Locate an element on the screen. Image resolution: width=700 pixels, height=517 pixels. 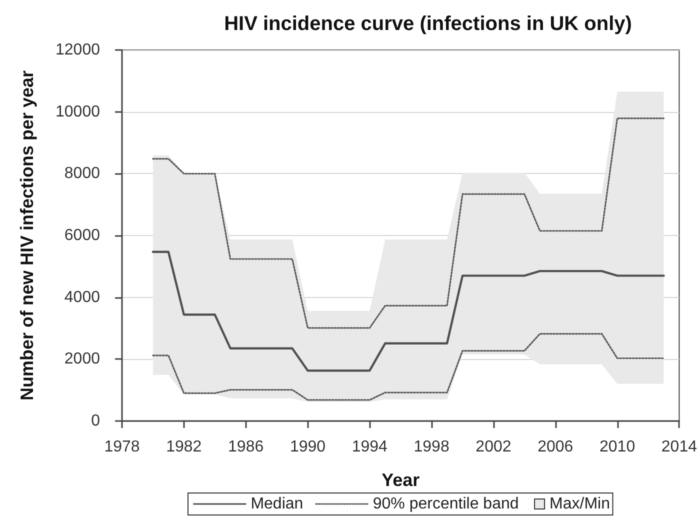
y-tick-label: 8000 is located at coordinates (82, 173).